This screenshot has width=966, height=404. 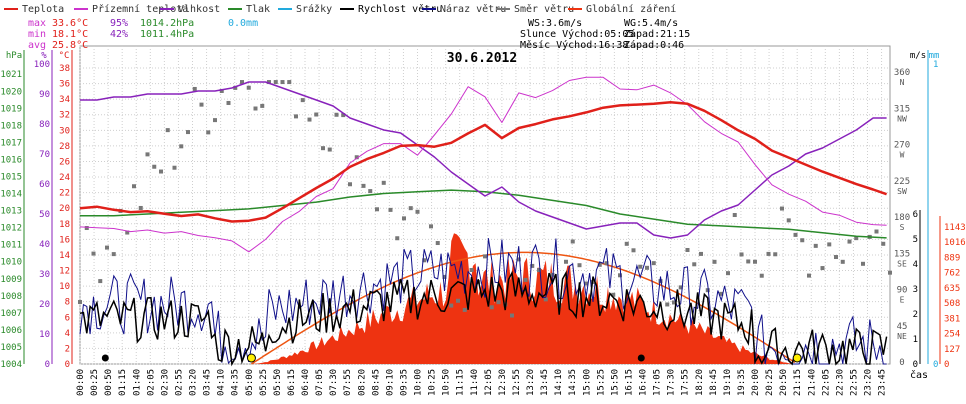 What do you see at coordinates (119, 34) in the screenshot?
I see `stat-min-hum: 42%` at bounding box center [119, 34].